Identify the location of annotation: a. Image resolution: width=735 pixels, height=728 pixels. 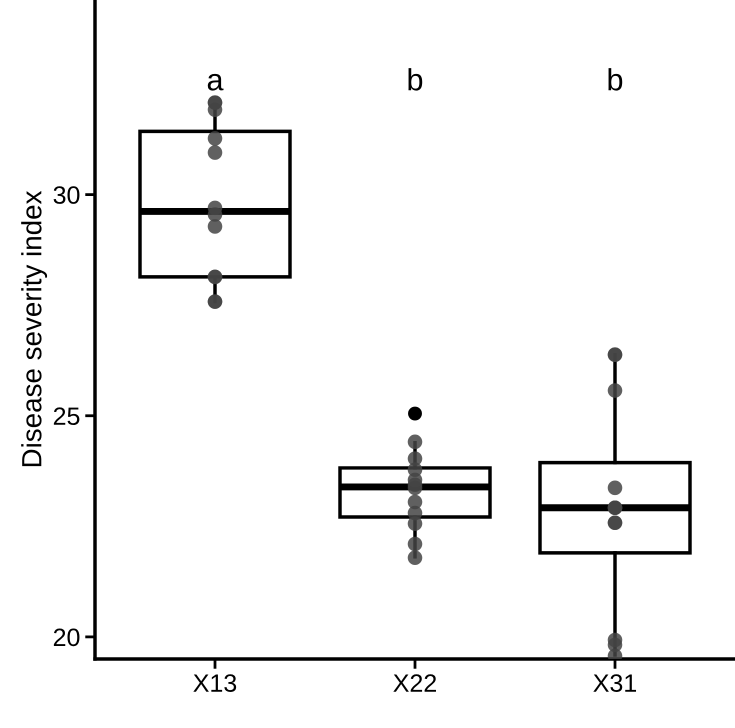
(216, 82).